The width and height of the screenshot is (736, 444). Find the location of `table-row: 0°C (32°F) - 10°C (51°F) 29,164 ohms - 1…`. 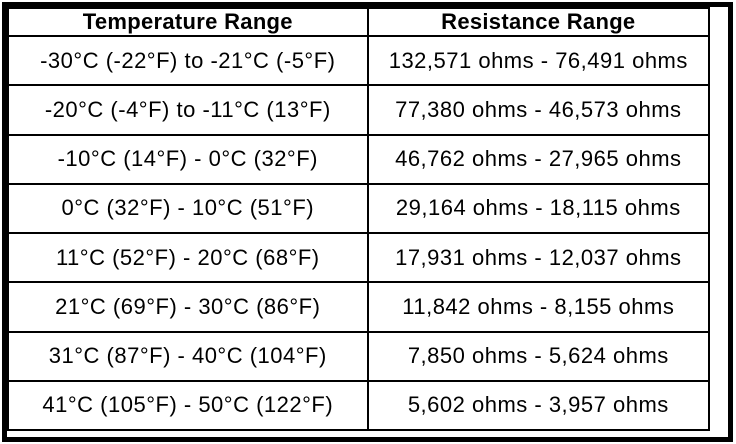

table-row: 0°C (32°F) - 10°C (51°F) 29,164 ohms - 1… is located at coordinates (359, 208).